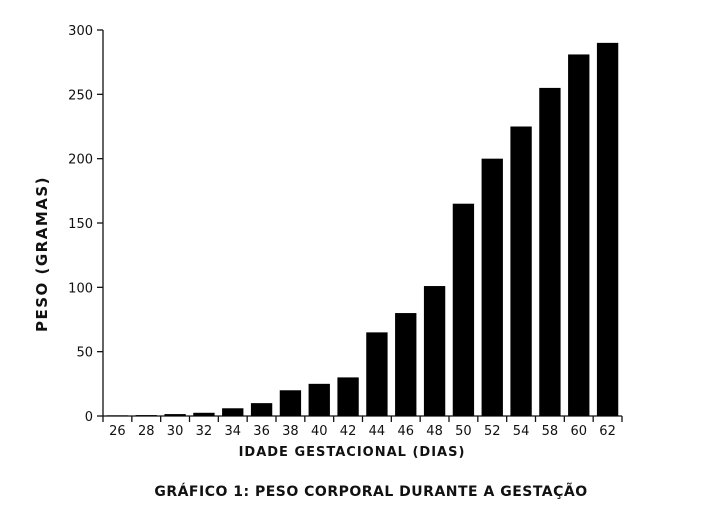  I want to click on x-tick-label: 36, so click(261, 431).